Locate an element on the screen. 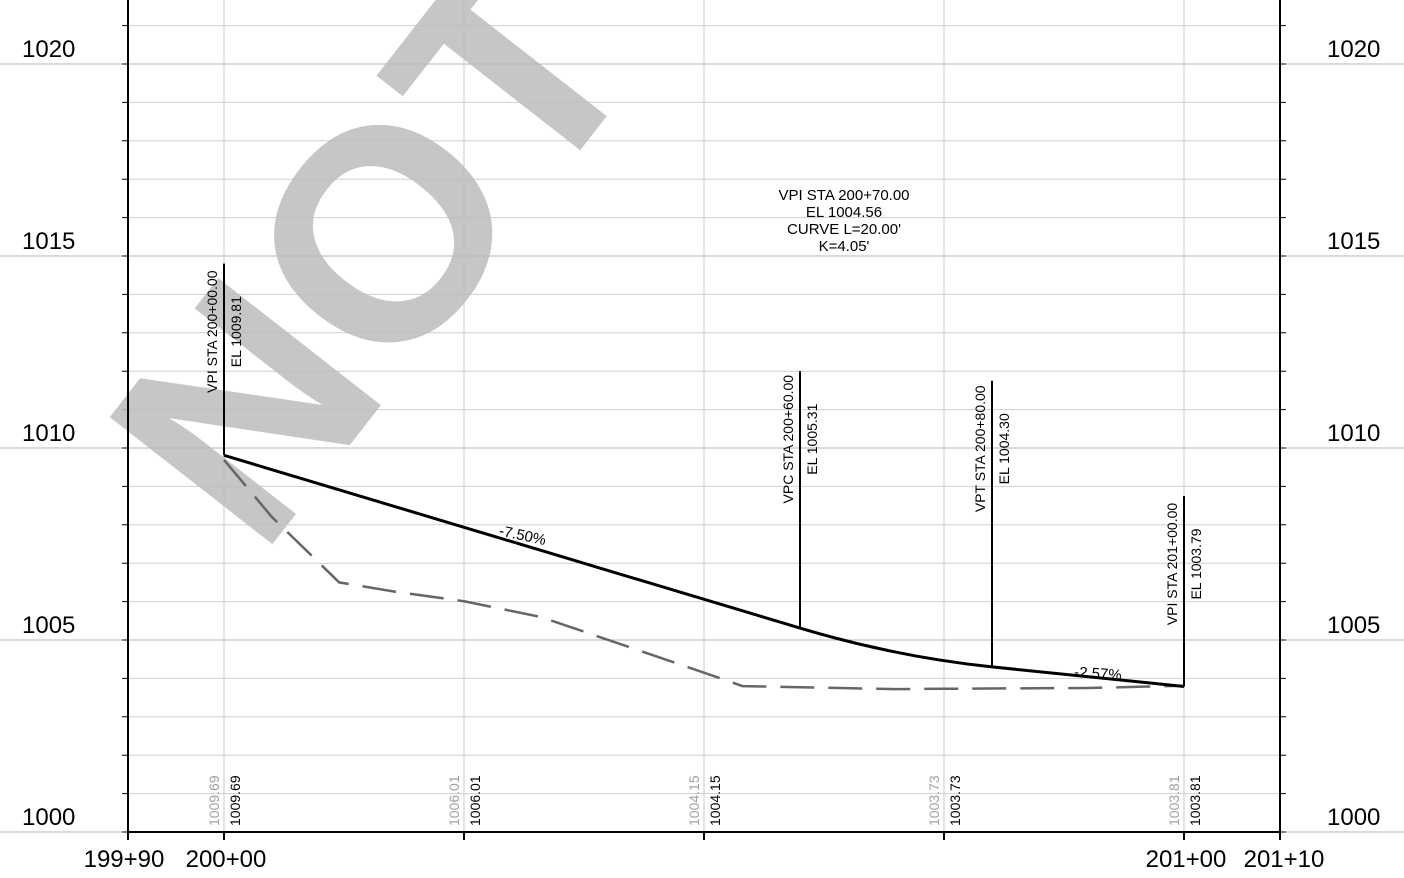 The image size is (1404, 878). existing-elevation-label: 1006.01 is located at coordinates (454, 800).